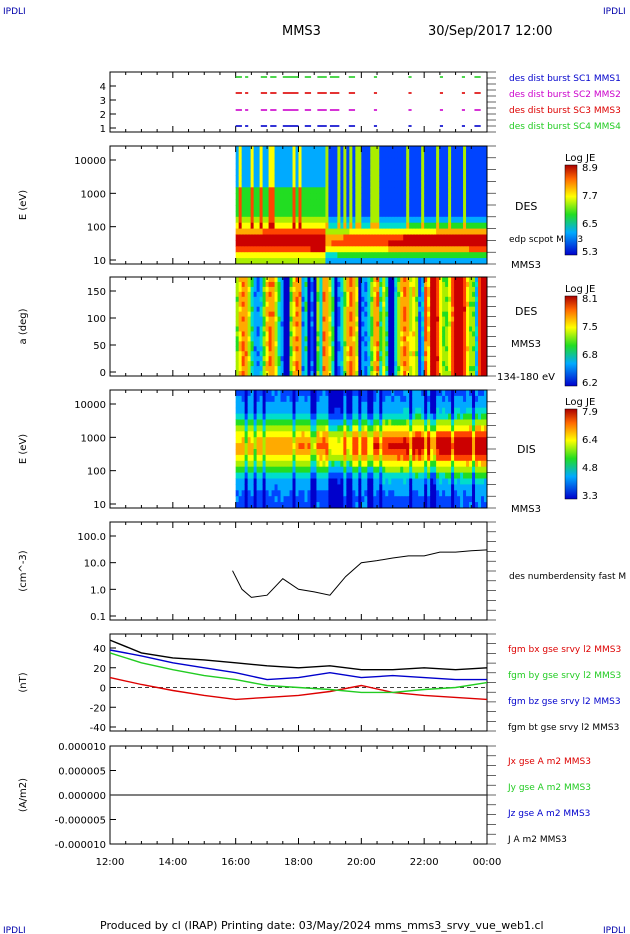  I want to click on y-tick-label: 100, so click(96, 319).